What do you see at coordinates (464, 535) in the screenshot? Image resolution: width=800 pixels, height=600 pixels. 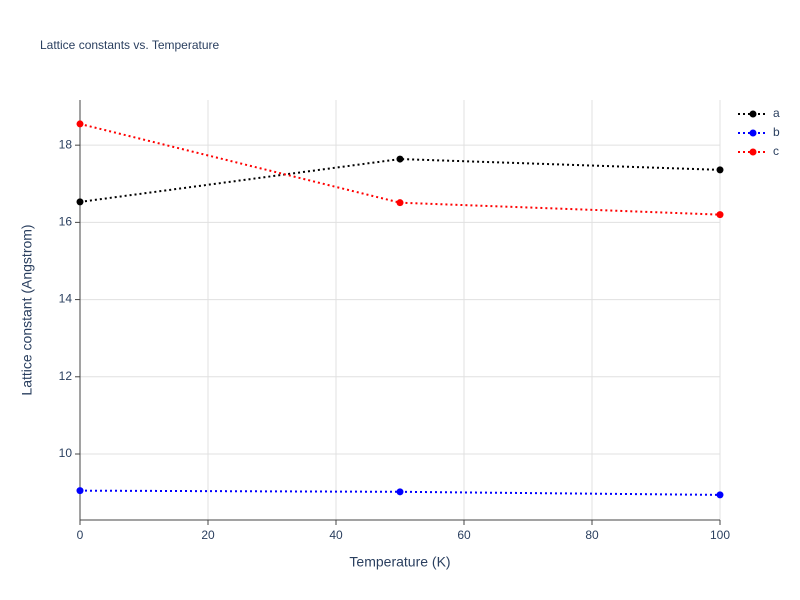 I see `x-tick-label: 60` at bounding box center [464, 535].